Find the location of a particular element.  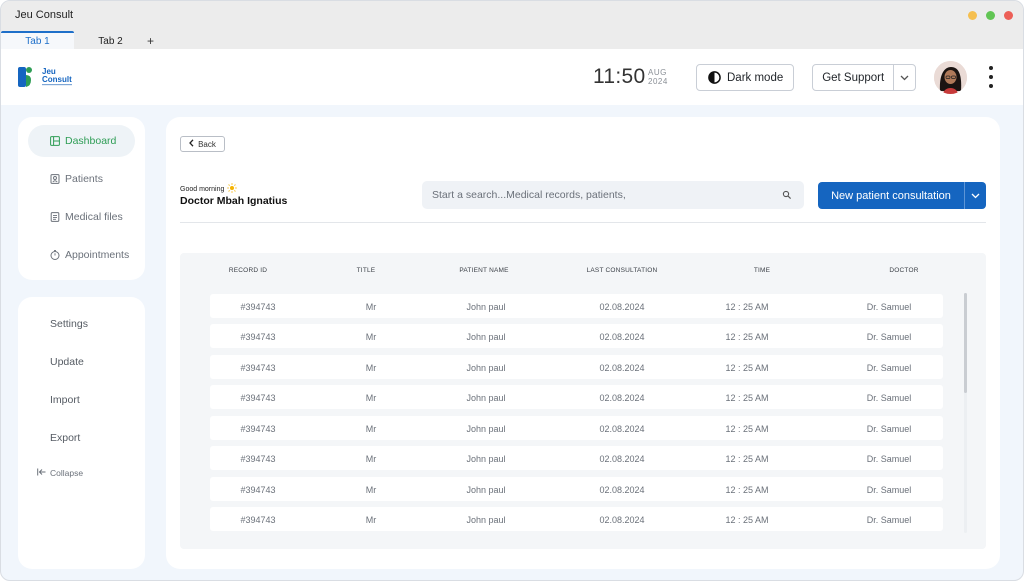

tab-label: Tab 1 is located at coordinates (37, 41).